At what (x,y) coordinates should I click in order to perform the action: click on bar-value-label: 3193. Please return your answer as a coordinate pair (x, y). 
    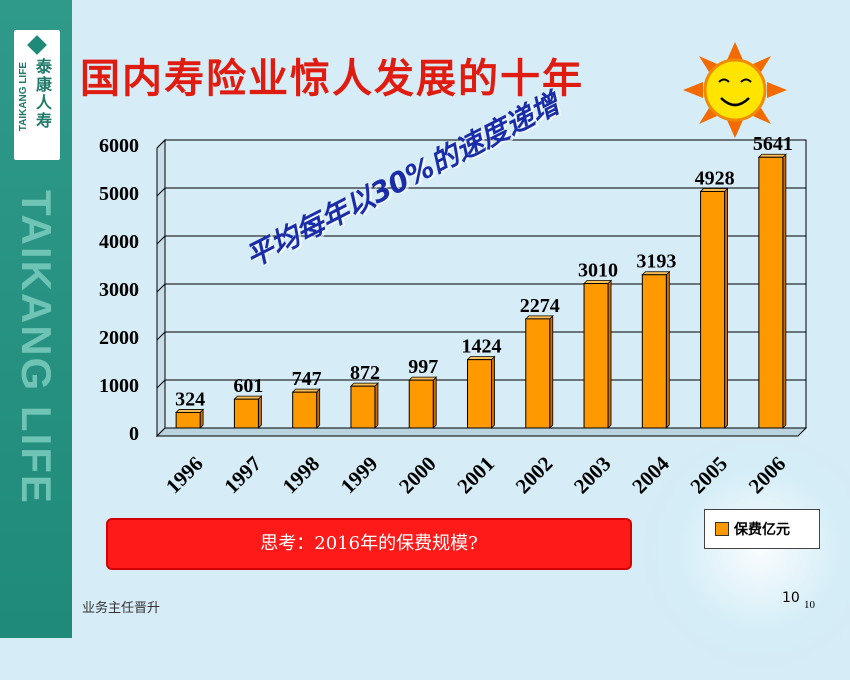
    Looking at the image, I should click on (656, 262).